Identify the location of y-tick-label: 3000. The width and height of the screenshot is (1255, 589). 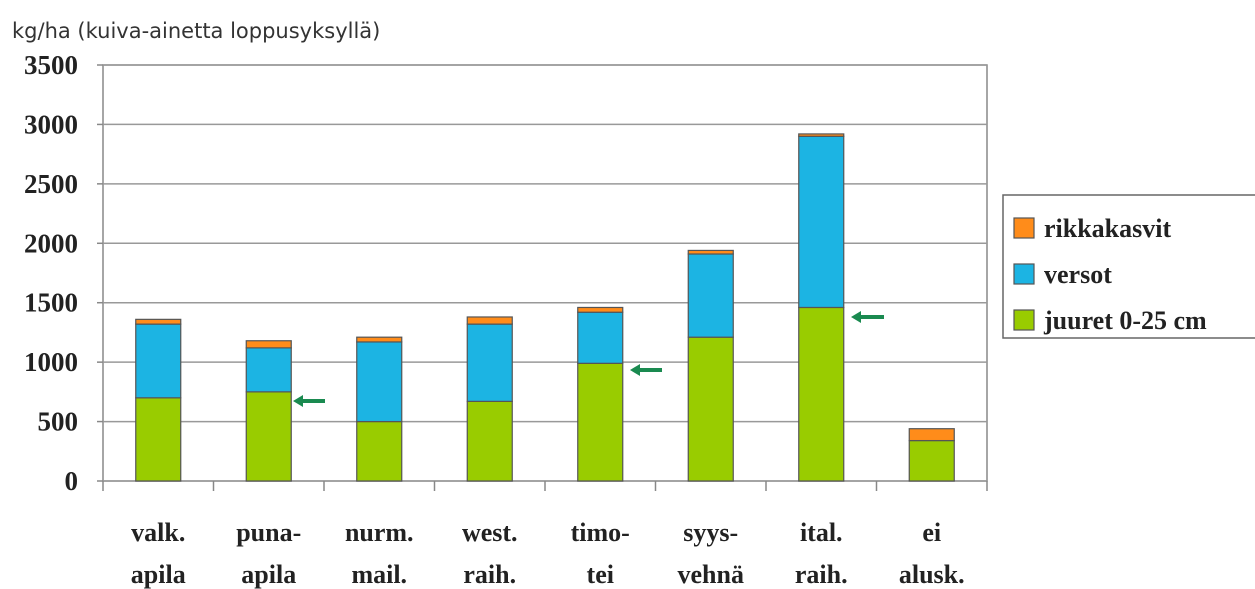
(51, 124).